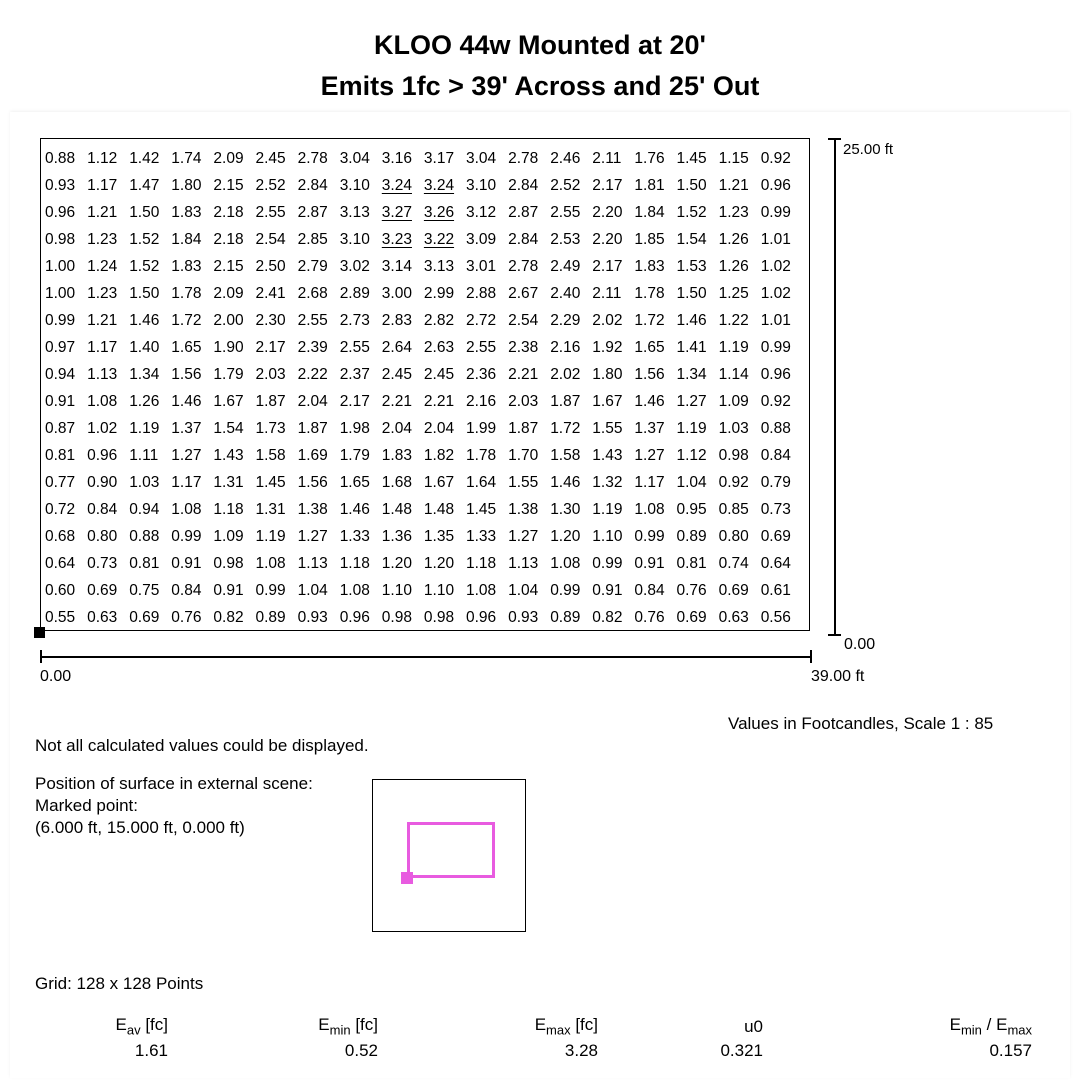 The height and width of the screenshot is (1080, 1080). Describe the element at coordinates (102, 401) in the screenshot. I see `grid-value: 1.08` at that location.